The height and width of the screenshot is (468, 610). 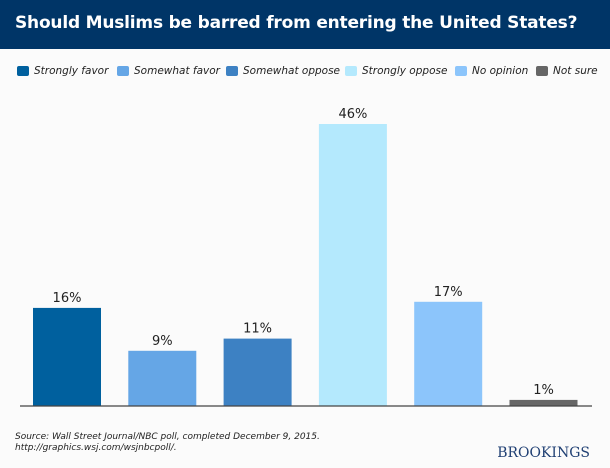 What do you see at coordinates (543, 402) in the screenshot?
I see `bar-not-sure` at bounding box center [543, 402].